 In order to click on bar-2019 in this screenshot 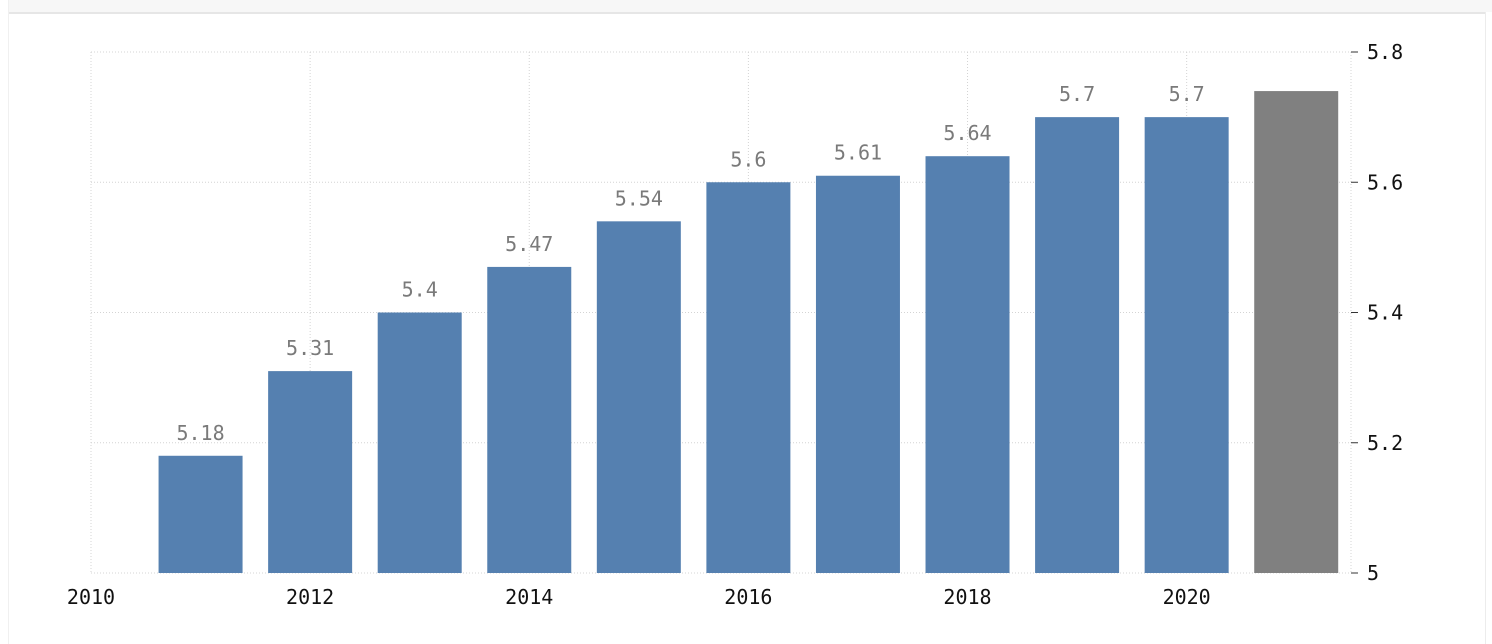, I will do `click(1077, 345)`.